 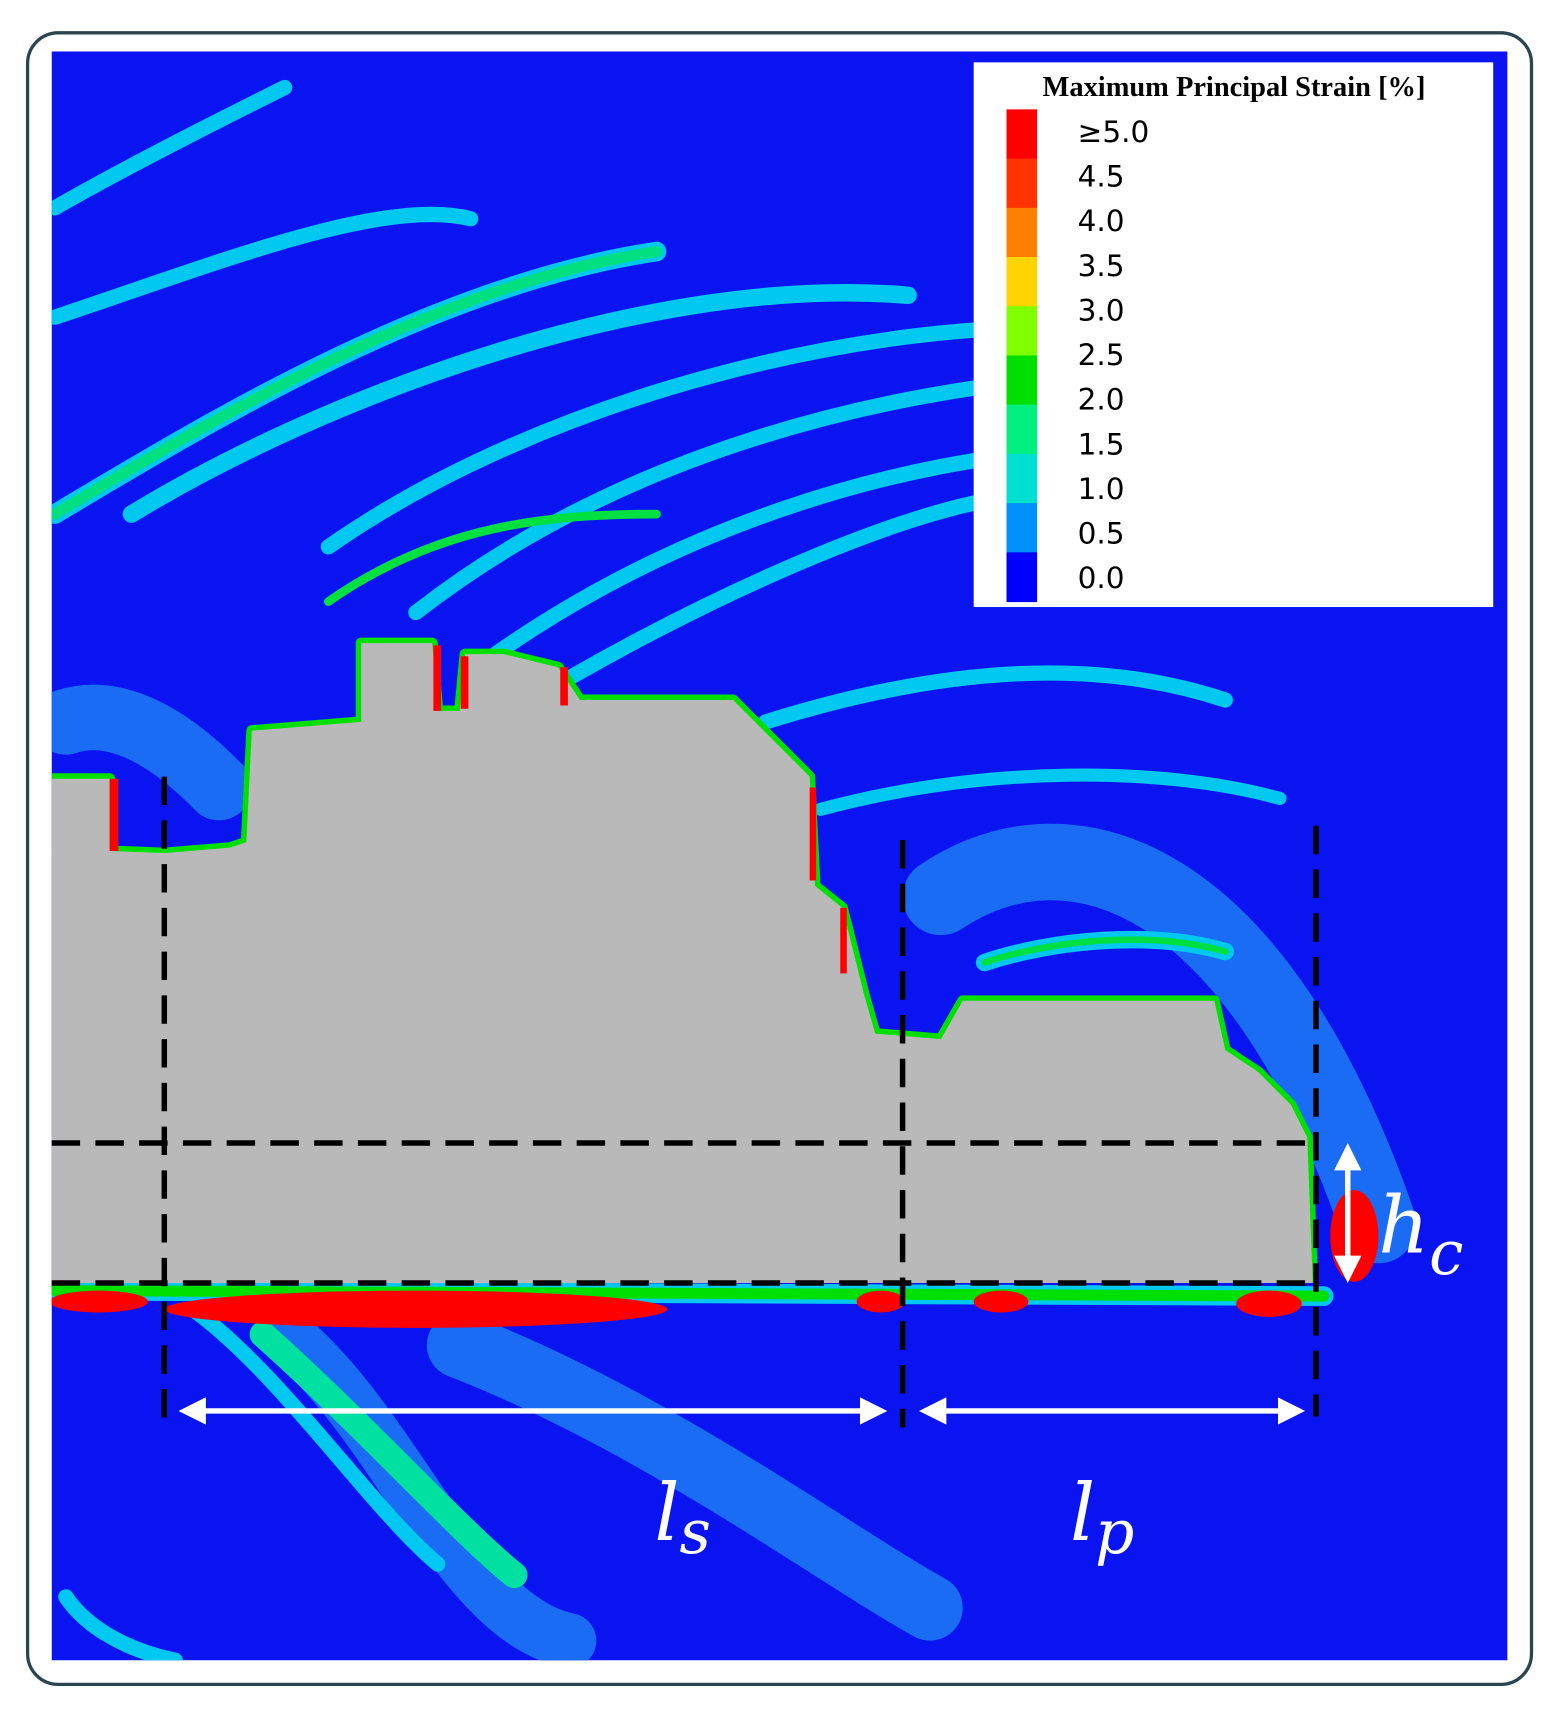 What do you see at coordinates (1101, 310) in the screenshot?
I see `legend-label: 3.0` at bounding box center [1101, 310].